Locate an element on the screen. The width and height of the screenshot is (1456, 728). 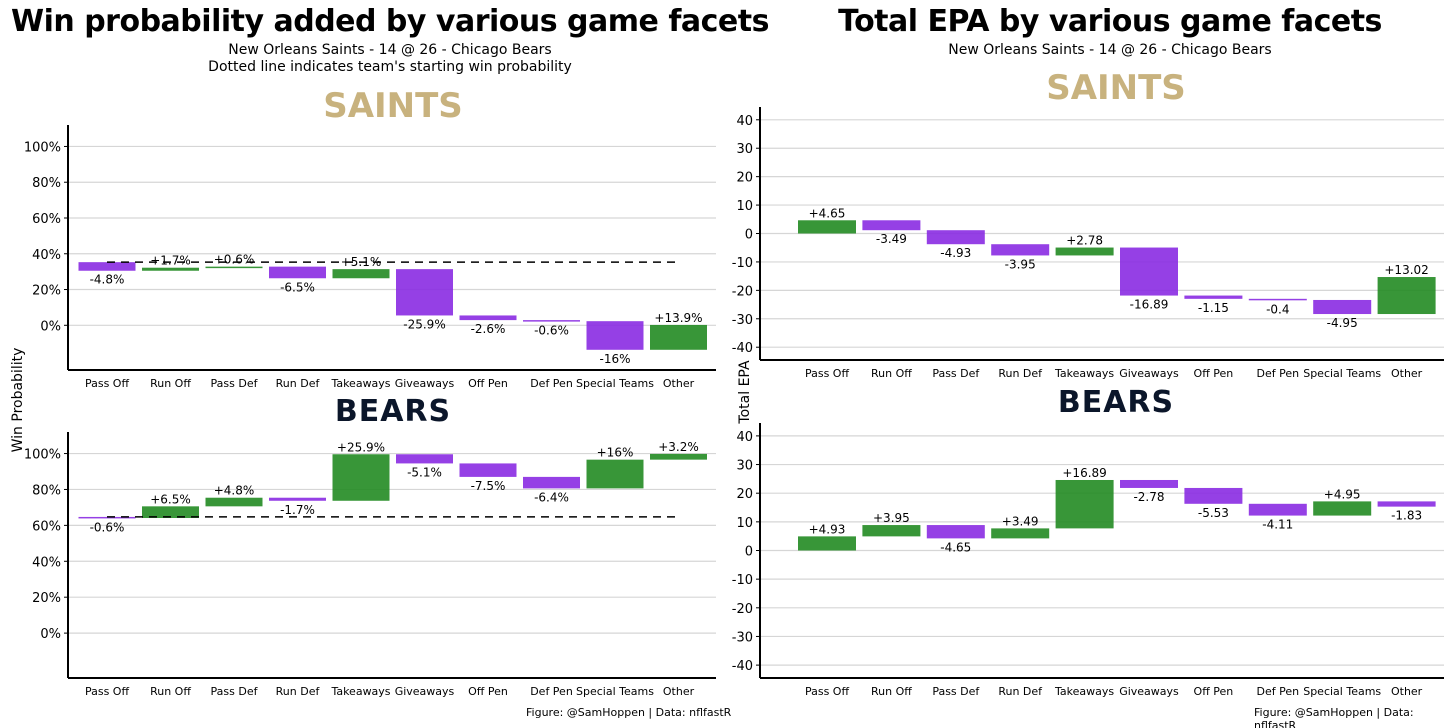
data-label: -1.15 is located at coordinates (1213, 308).